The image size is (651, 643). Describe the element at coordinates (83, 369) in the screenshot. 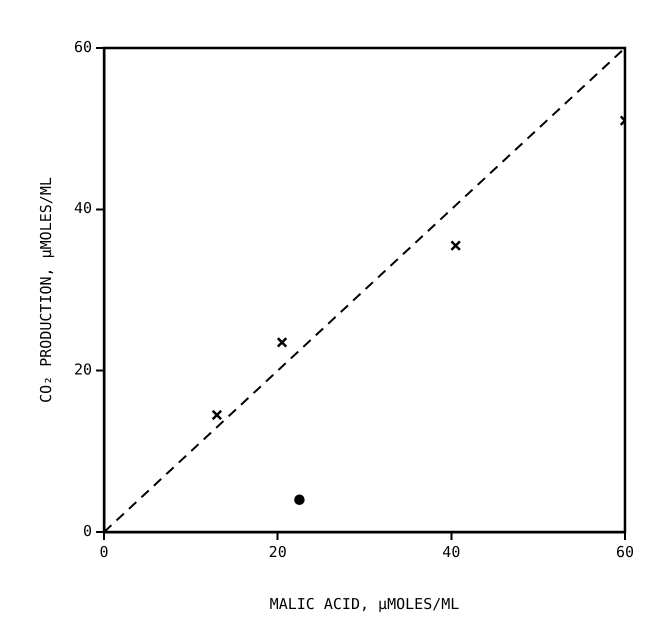

I see `y-tick-label: 20` at that location.